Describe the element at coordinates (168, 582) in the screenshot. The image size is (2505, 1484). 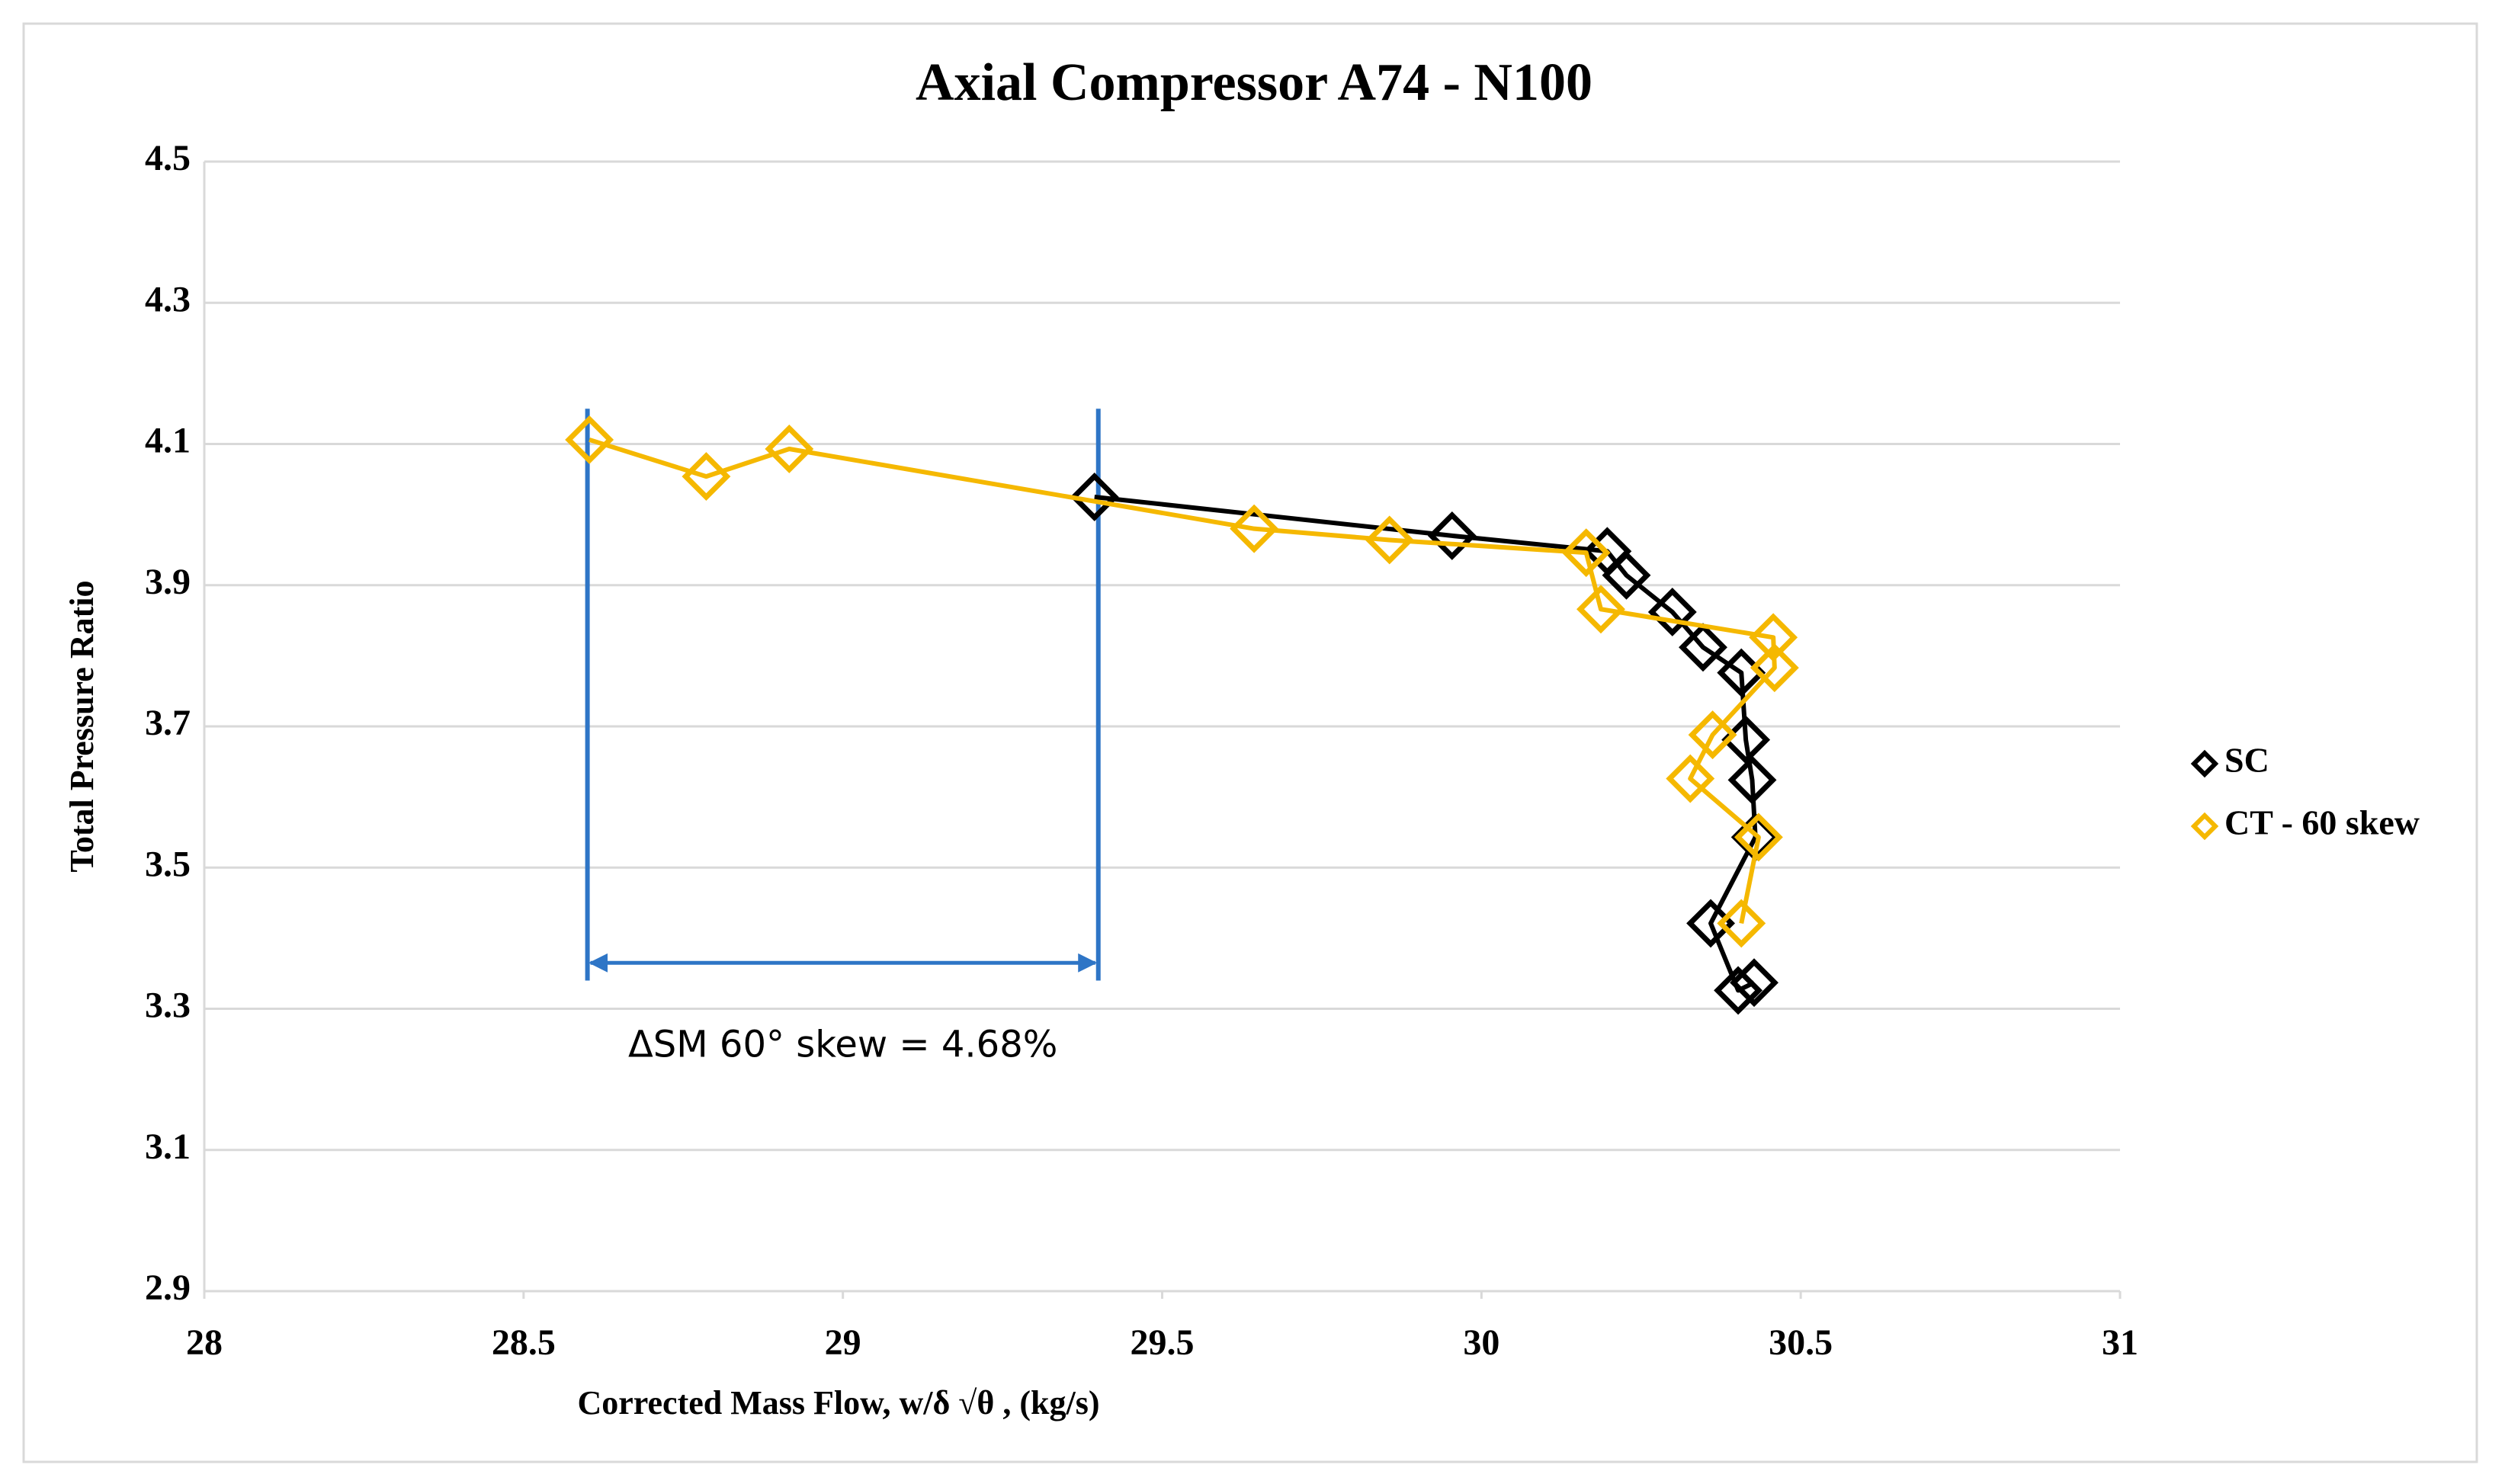
I see `y-tick-label: 3.9` at that location.